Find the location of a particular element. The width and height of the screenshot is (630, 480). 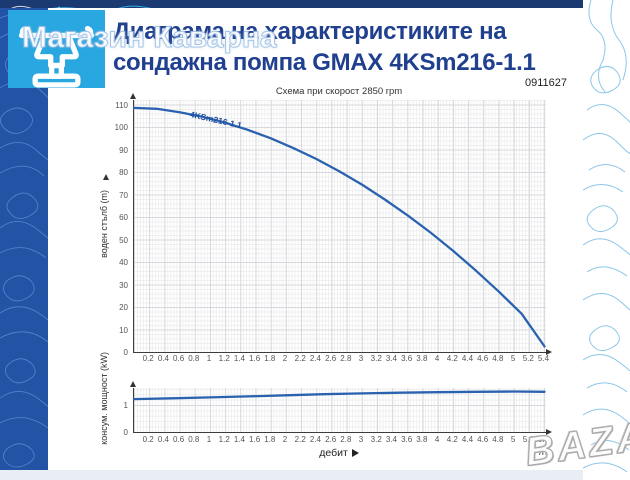

y-tick-label: 40 is located at coordinates (123, 262).